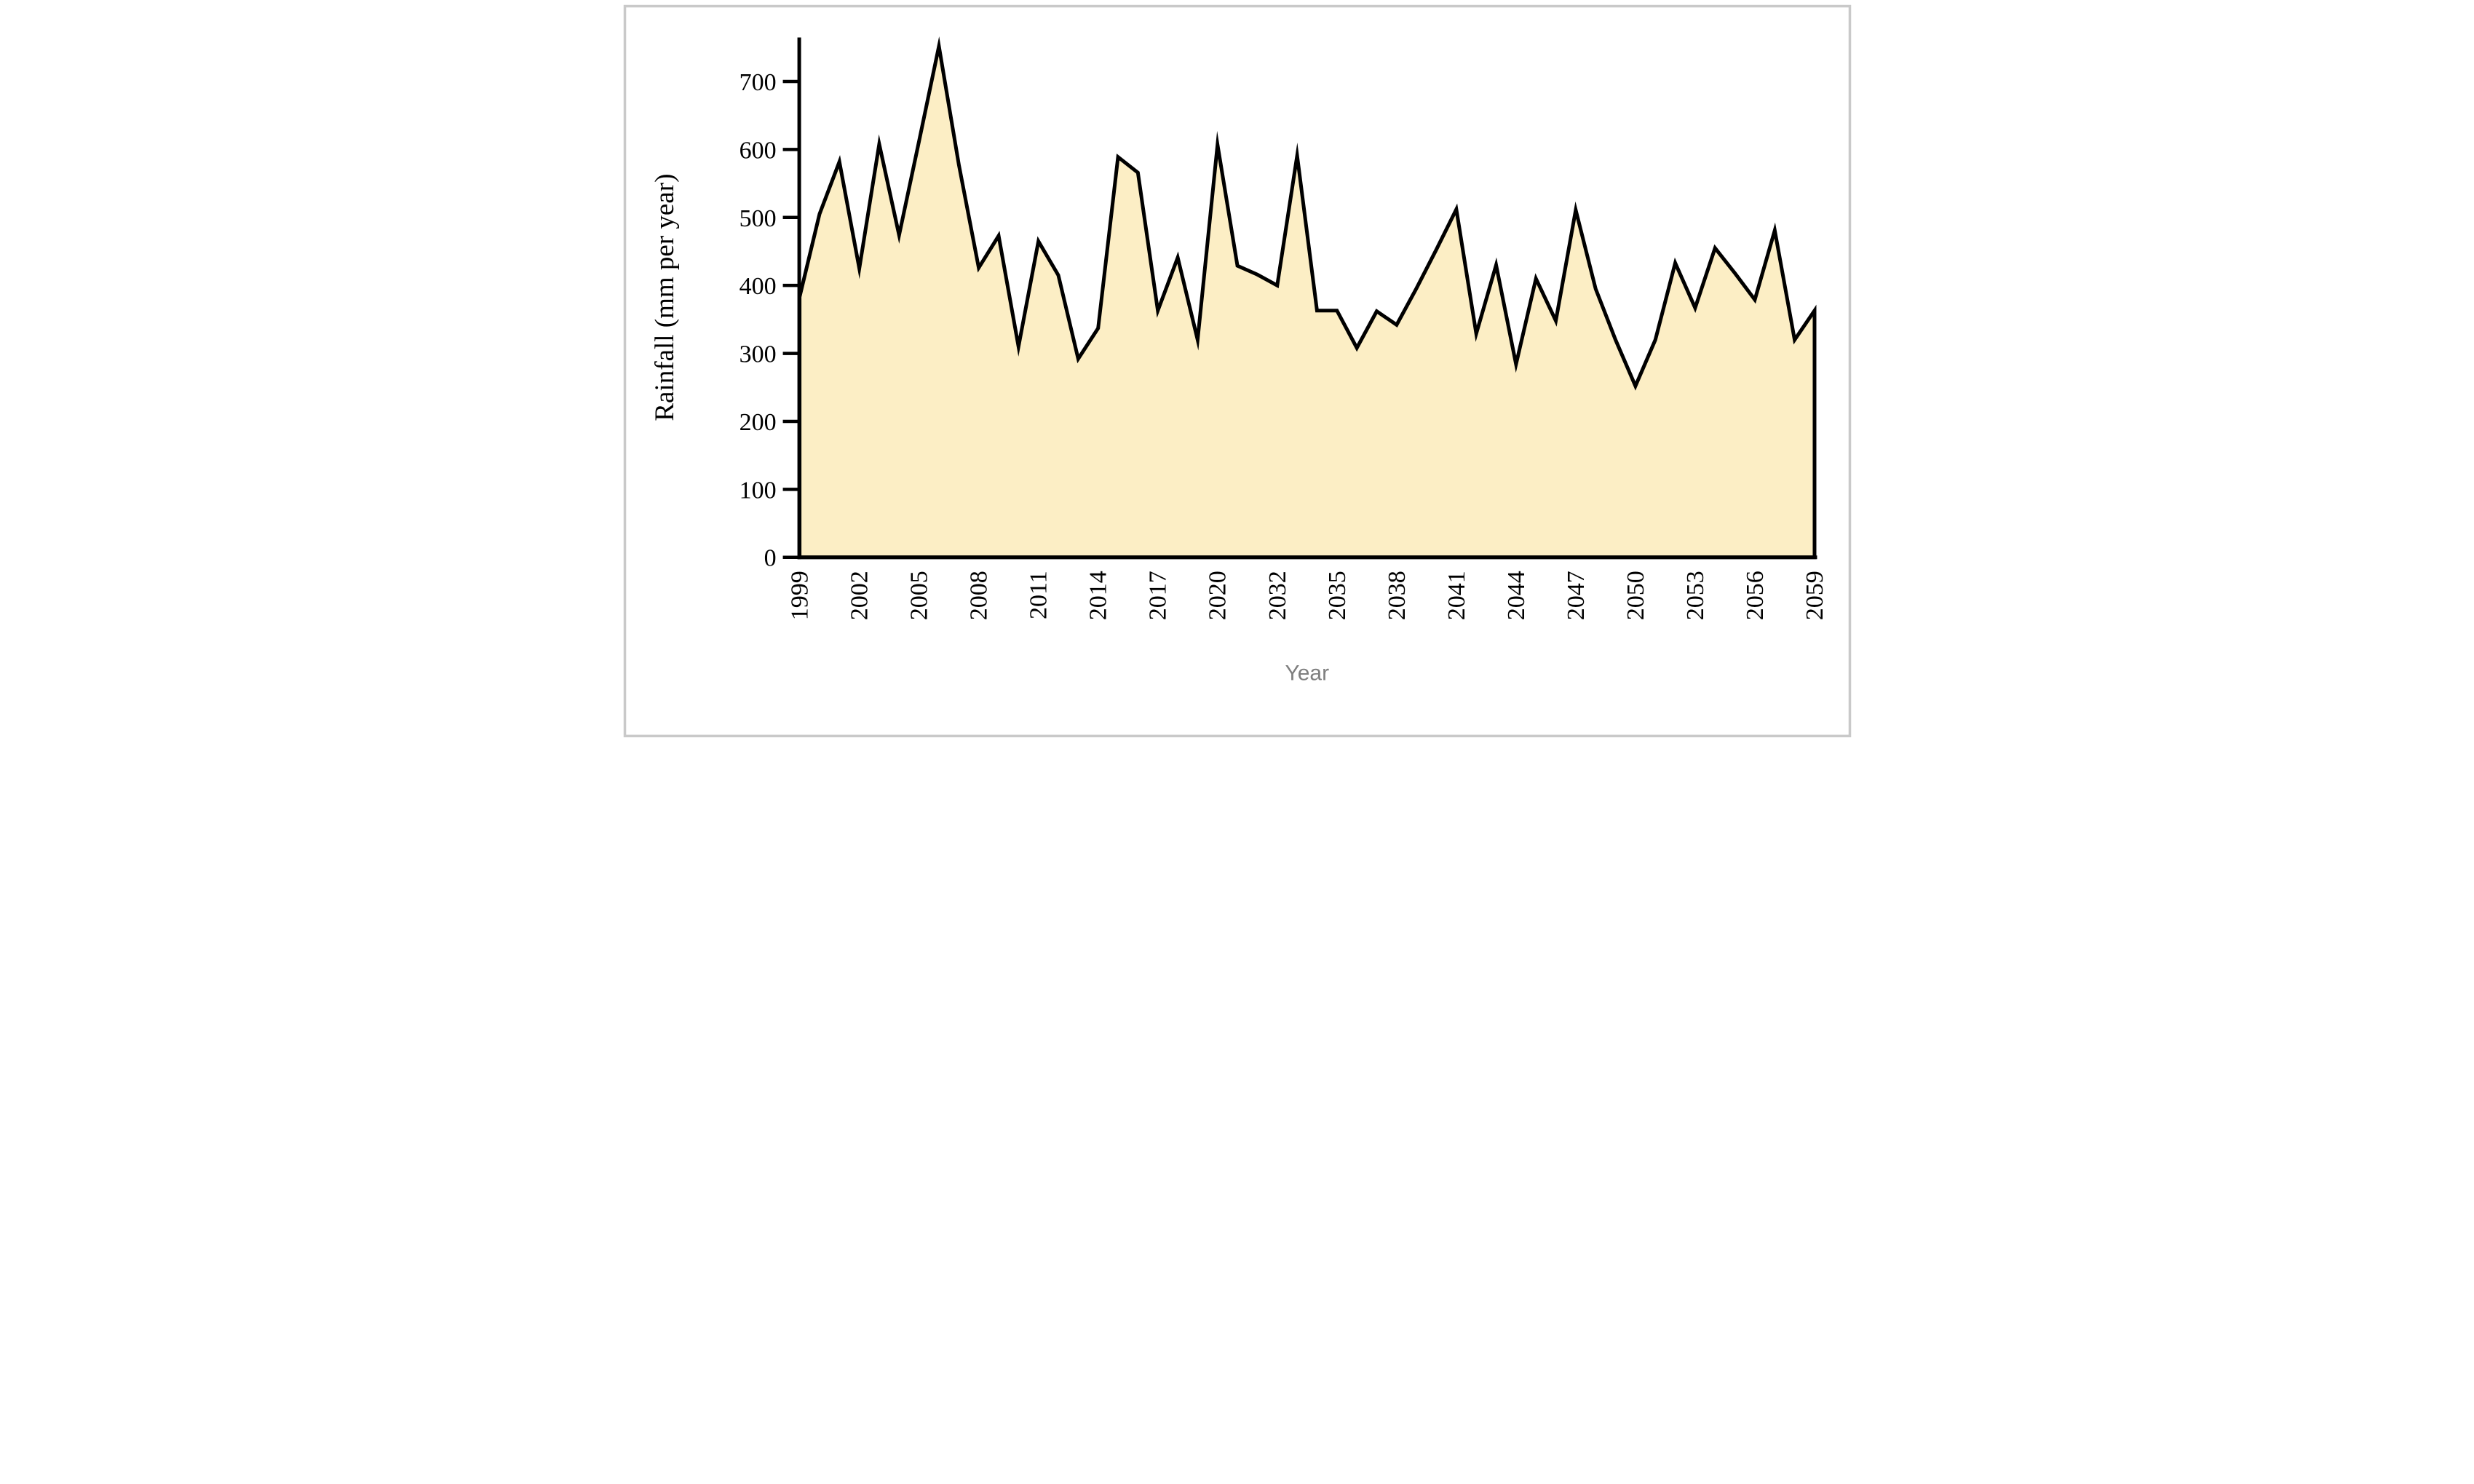  I want to click on svg-text: 700, so click(758, 82).